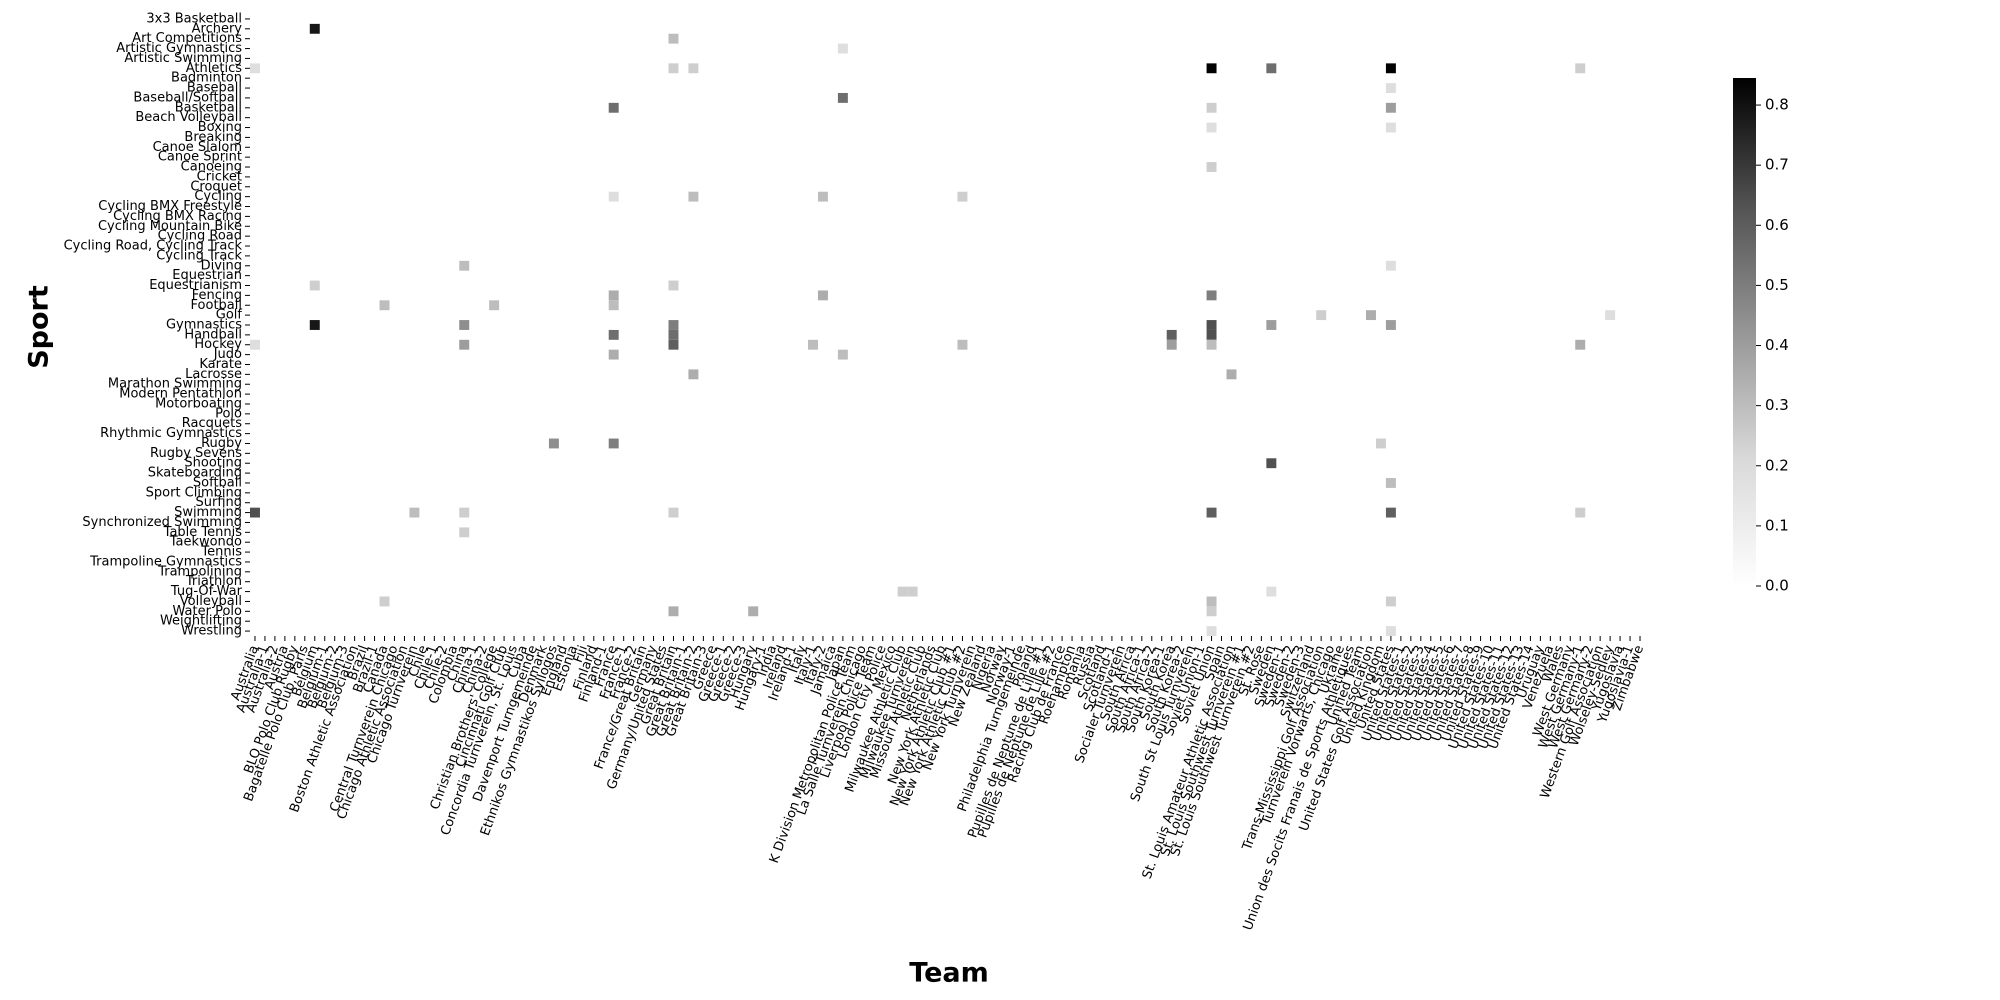  What do you see at coordinates (204, 325) in the screenshot?
I see `y-tick-label: Gymnastics` at bounding box center [204, 325].